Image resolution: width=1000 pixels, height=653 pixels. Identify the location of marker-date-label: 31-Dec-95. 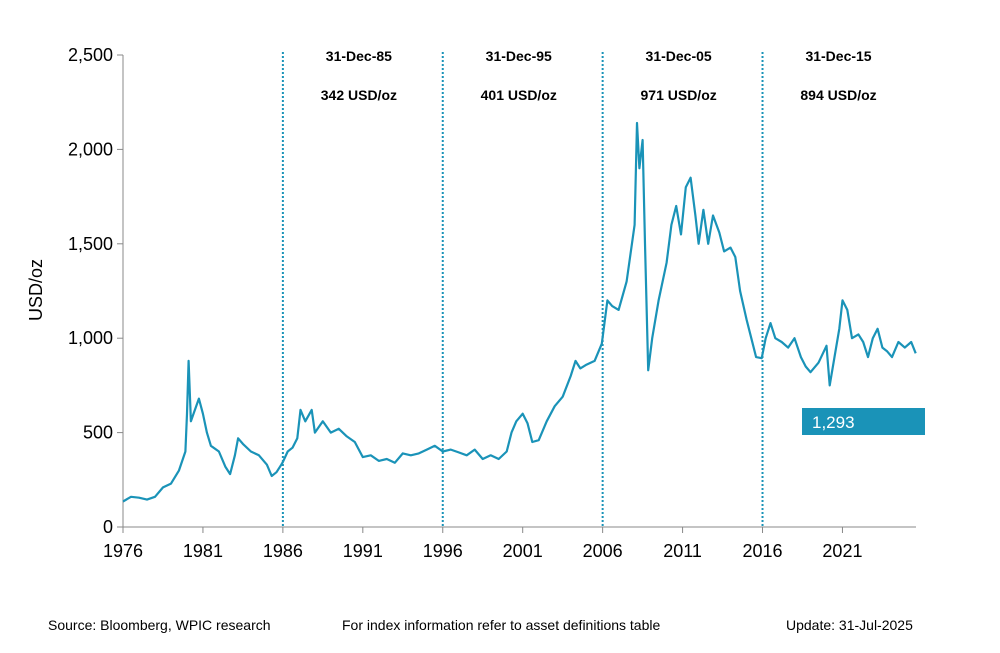
(519, 56).